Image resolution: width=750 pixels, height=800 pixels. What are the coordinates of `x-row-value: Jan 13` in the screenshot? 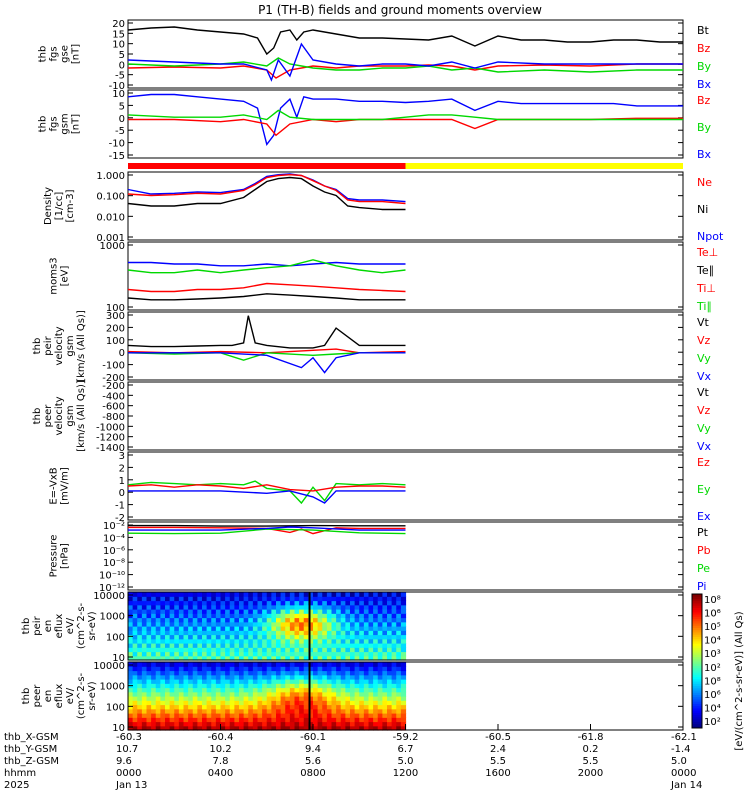 It's located at (131, 785).